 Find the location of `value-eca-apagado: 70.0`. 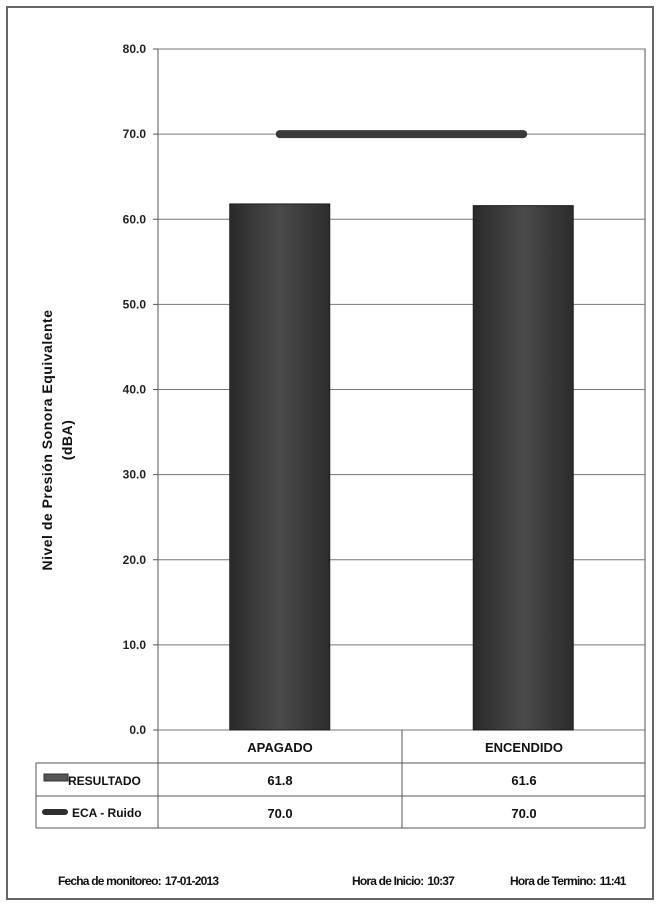

value-eca-apagado: 70.0 is located at coordinates (279, 813).